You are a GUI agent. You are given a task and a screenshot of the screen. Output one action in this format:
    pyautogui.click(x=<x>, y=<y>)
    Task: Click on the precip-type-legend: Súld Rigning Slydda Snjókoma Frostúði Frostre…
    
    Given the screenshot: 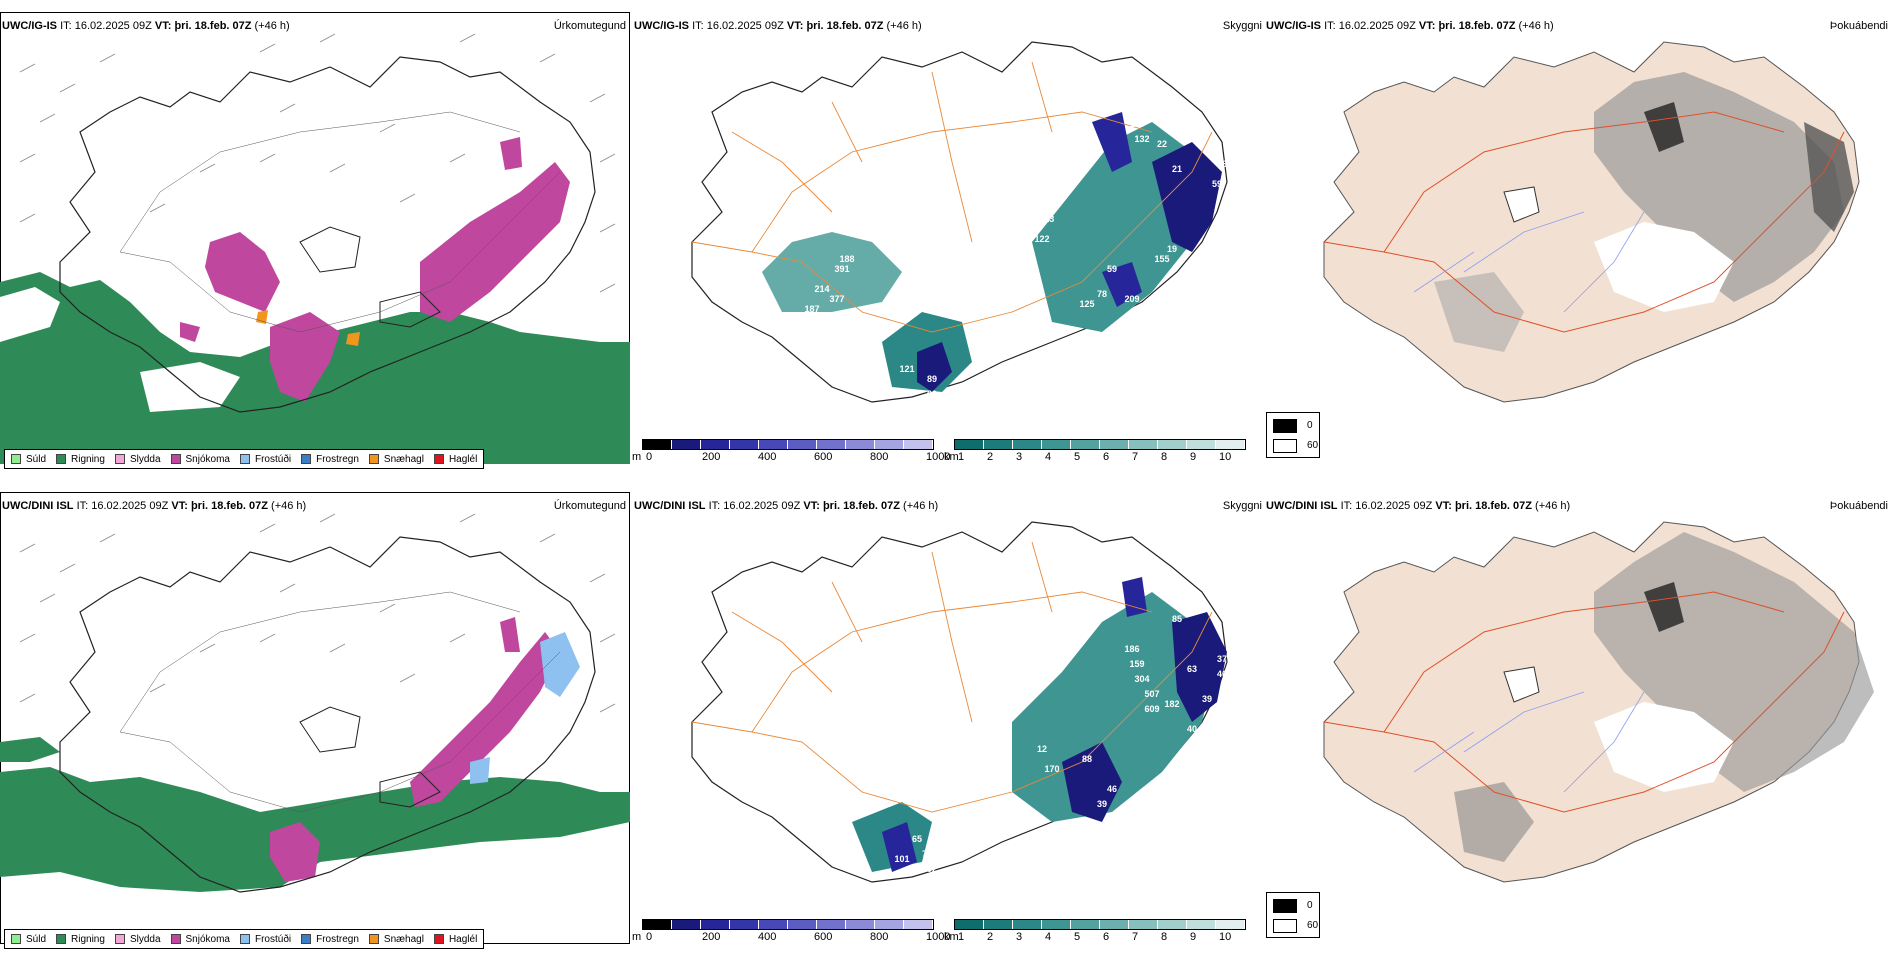 What is the action you would take?
    pyautogui.click(x=244, y=939)
    